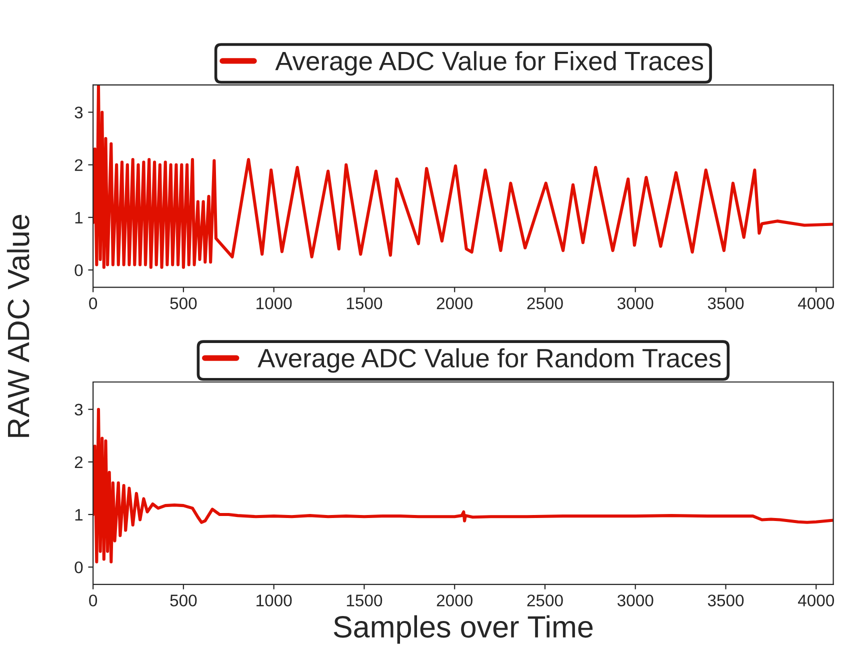 The height and width of the screenshot is (653, 846). What do you see at coordinates (463, 629) in the screenshot?
I see `x-axis-title: Samples over Time` at bounding box center [463, 629].